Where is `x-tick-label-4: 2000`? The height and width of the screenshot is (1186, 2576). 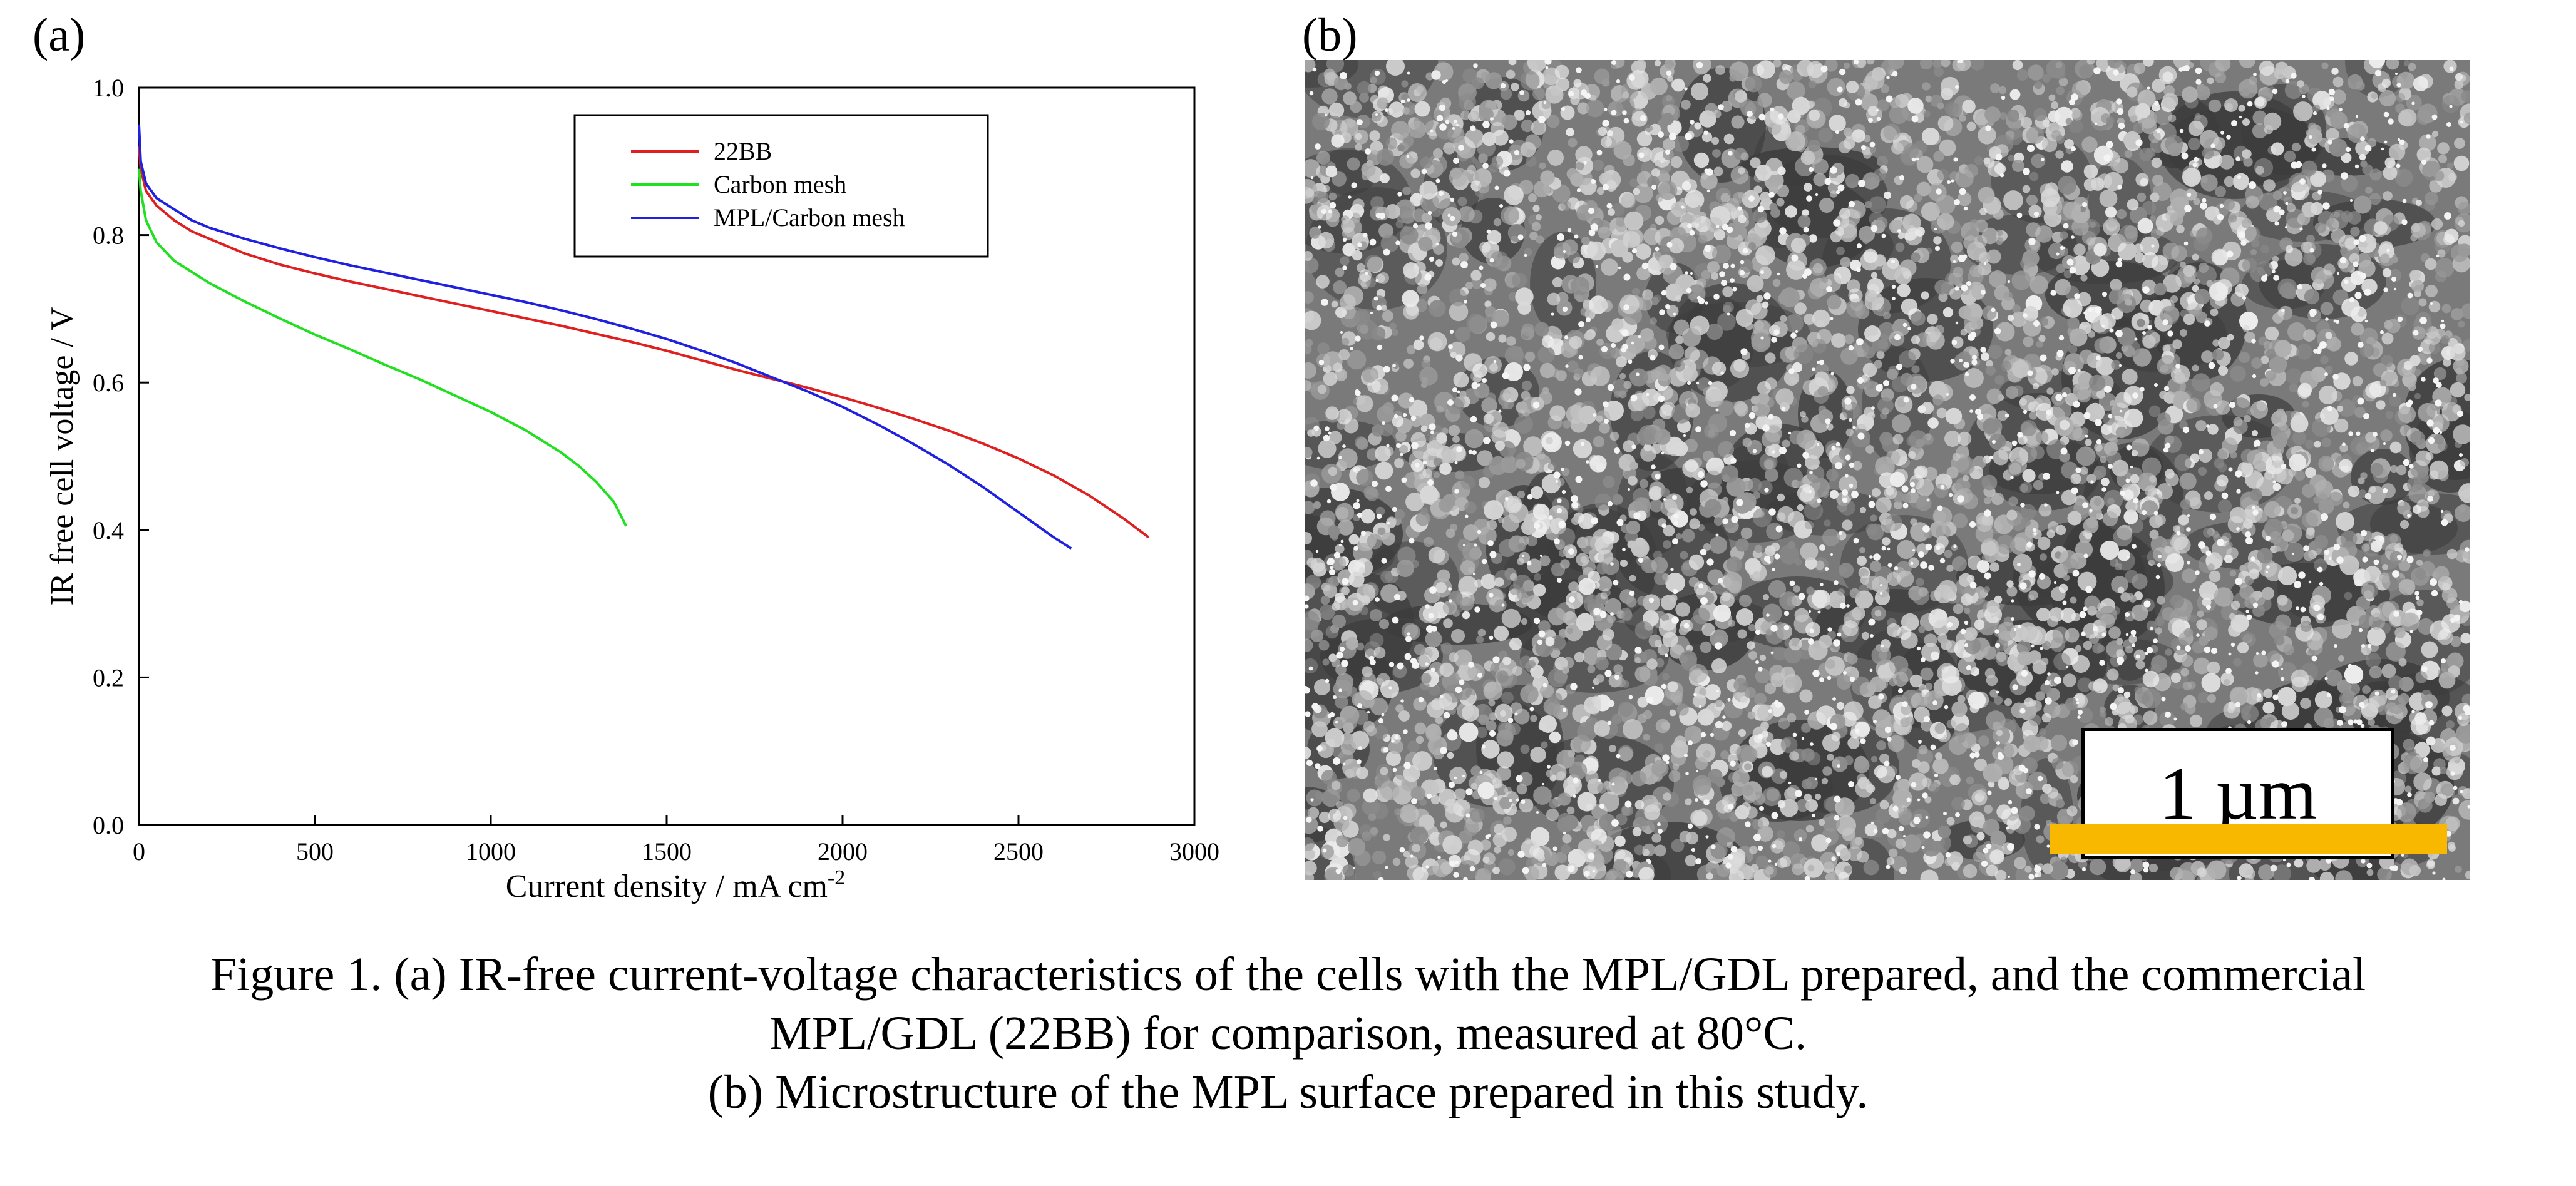
x-tick-label-4: 2000 is located at coordinates (843, 851).